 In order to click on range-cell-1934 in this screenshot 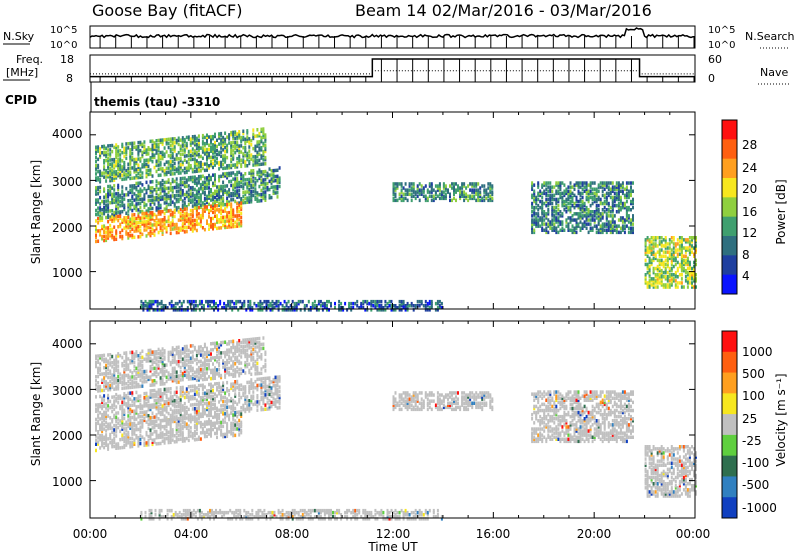, I will do `click(192, 220)`.